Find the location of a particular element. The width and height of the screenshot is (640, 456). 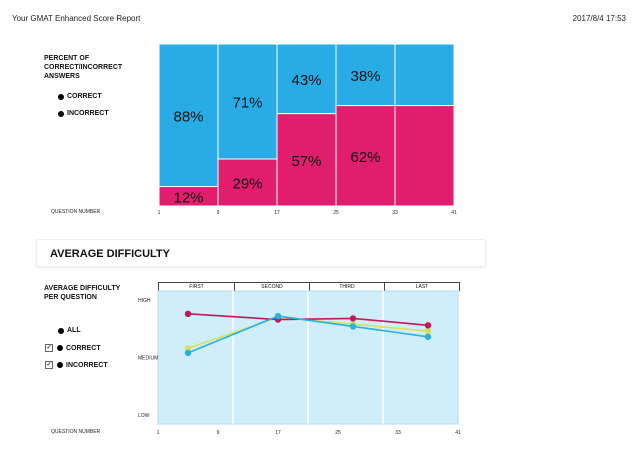

legend-correct-label: CORRECT is located at coordinates (84, 96).